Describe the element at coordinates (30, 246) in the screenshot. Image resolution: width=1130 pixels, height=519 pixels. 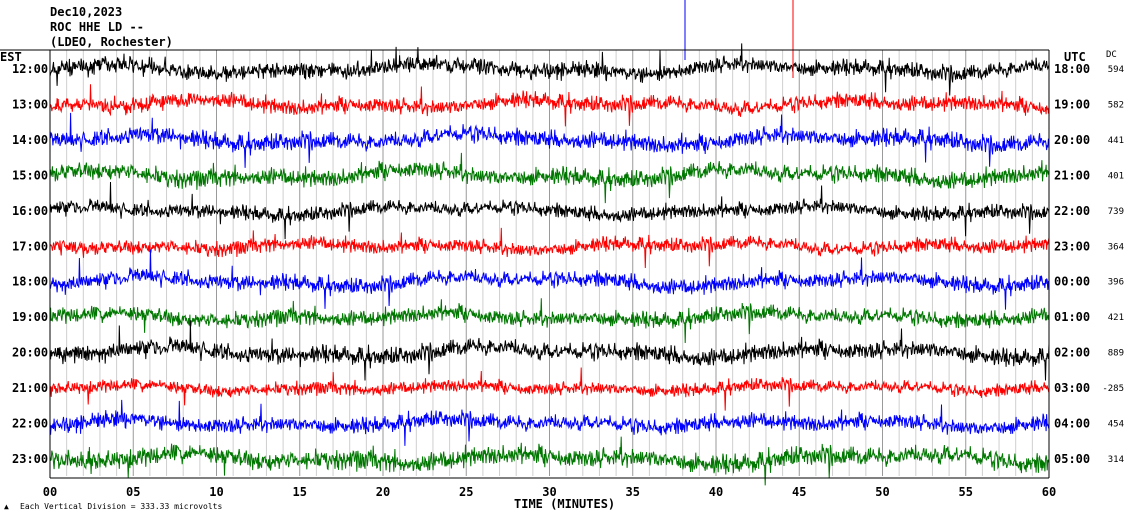
I see `est-label: 17:00` at that location.